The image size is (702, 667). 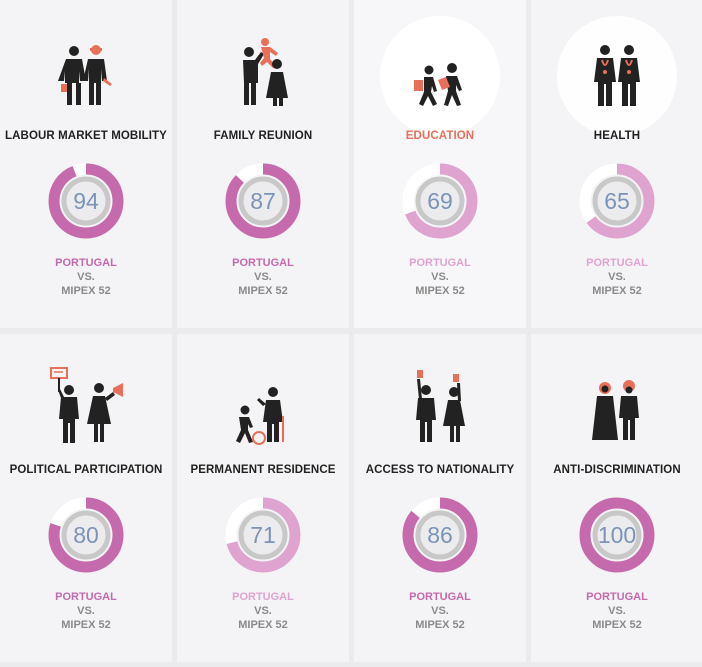 I want to click on score-value: 86, so click(x=440, y=535).